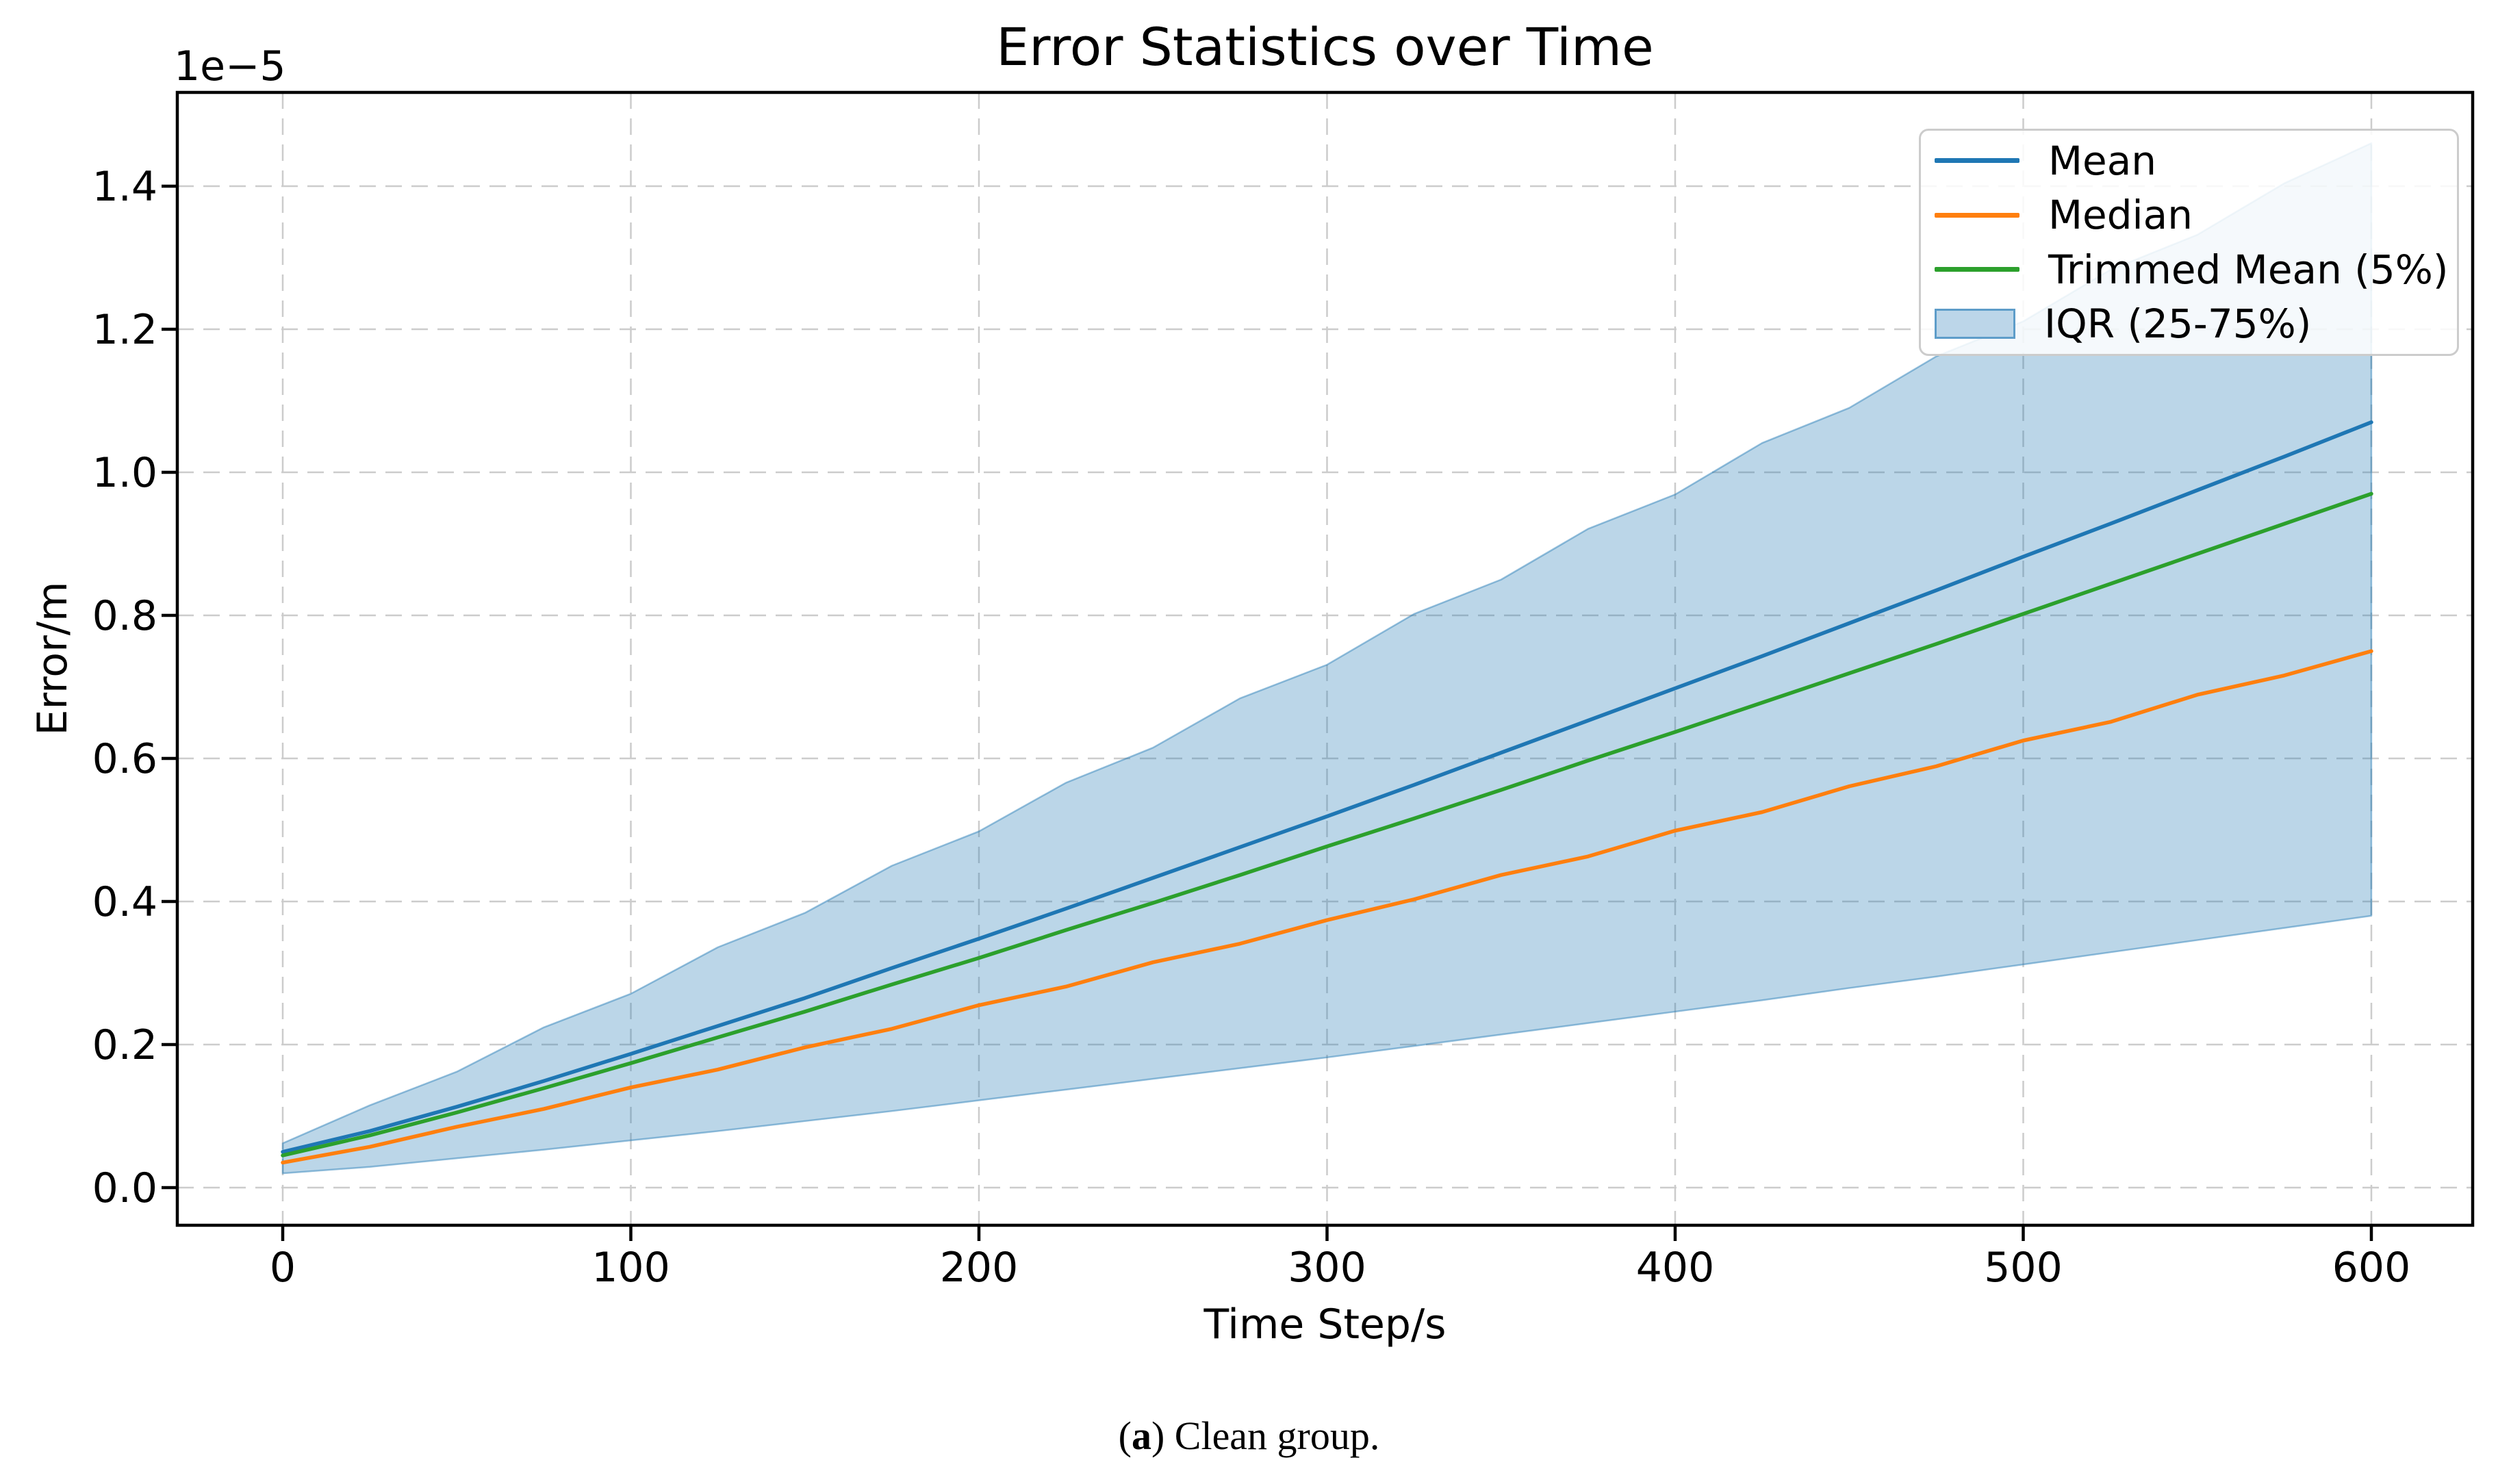  I want to click on legend-row-trimmed-mean: Trimmed Mean (5%), so click(2192, 269).